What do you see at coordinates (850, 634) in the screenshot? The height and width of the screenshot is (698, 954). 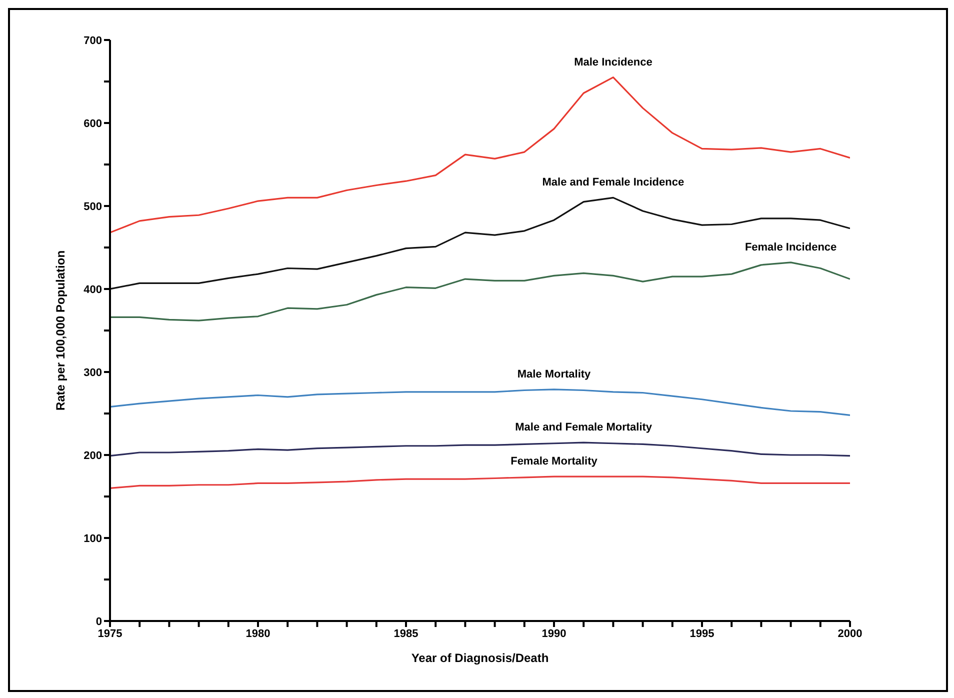 I see `x-tick-label: 2000` at bounding box center [850, 634].